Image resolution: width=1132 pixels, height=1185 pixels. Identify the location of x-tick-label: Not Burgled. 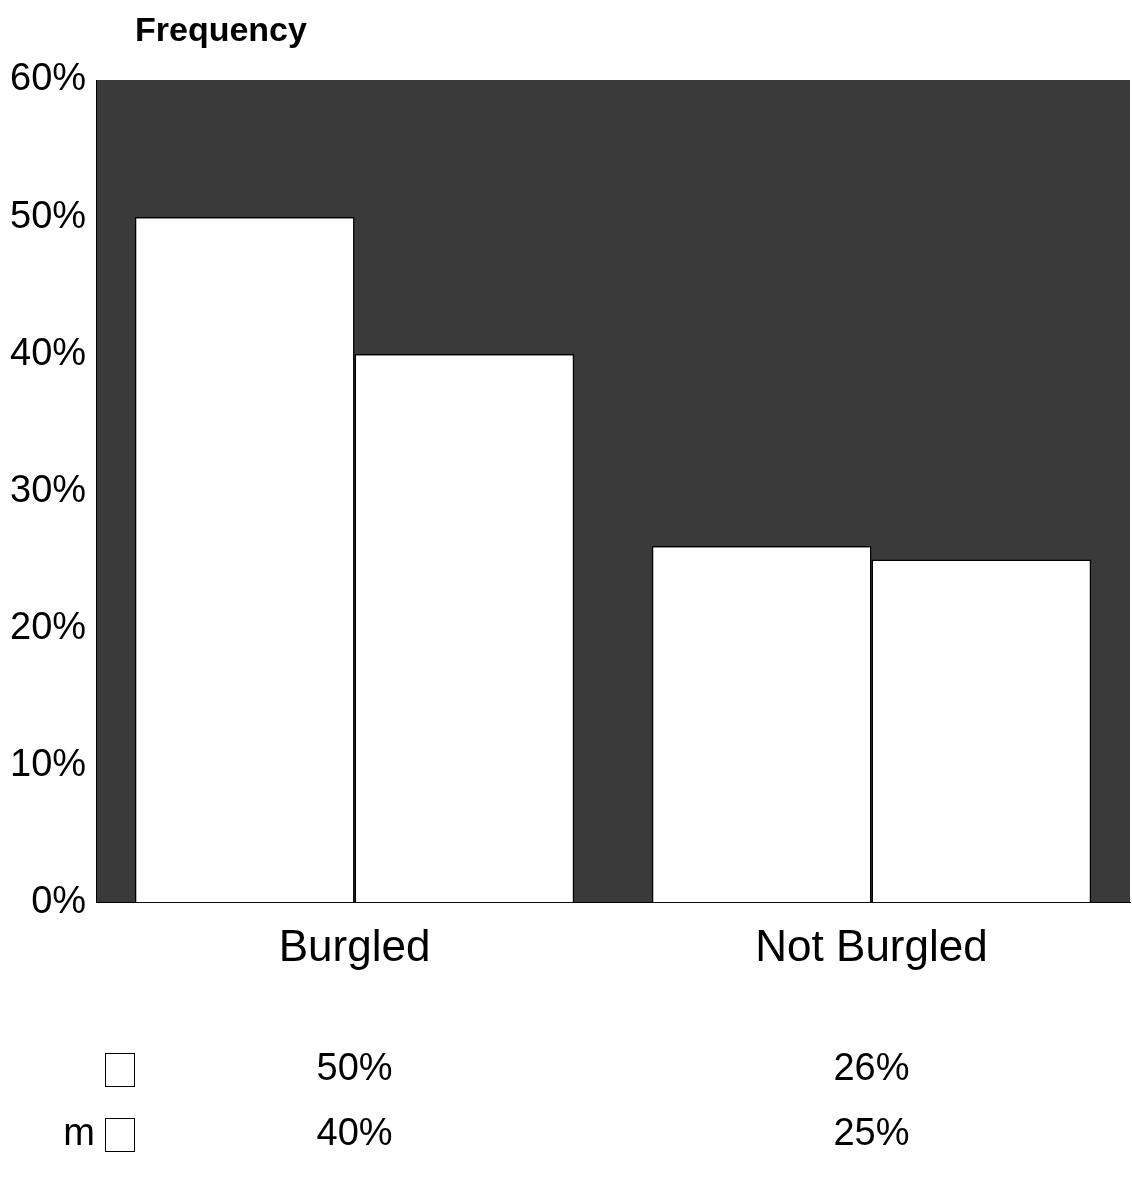
(871, 945).